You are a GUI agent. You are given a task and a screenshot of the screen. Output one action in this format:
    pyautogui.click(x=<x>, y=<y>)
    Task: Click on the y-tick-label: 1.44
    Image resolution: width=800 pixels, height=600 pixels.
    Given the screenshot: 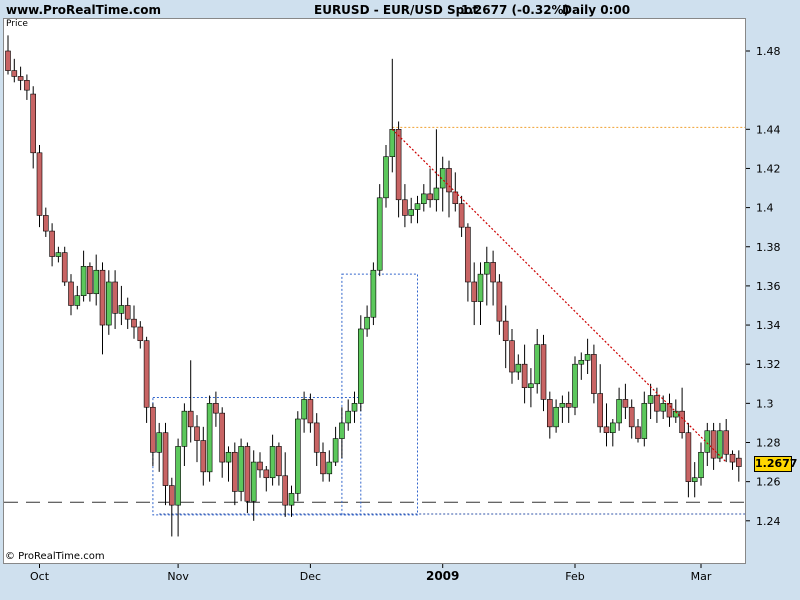 What is the action you would take?
    pyautogui.click(x=768, y=129)
    